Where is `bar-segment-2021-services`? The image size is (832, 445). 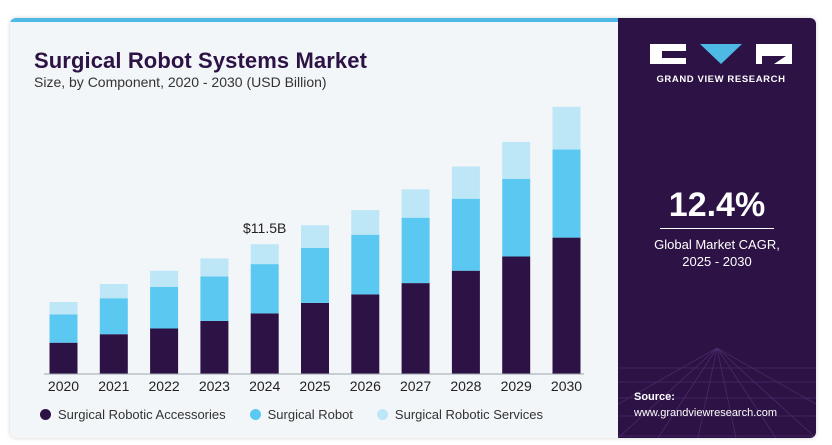 bar-segment-2021-services is located at coordinates (113, 291).